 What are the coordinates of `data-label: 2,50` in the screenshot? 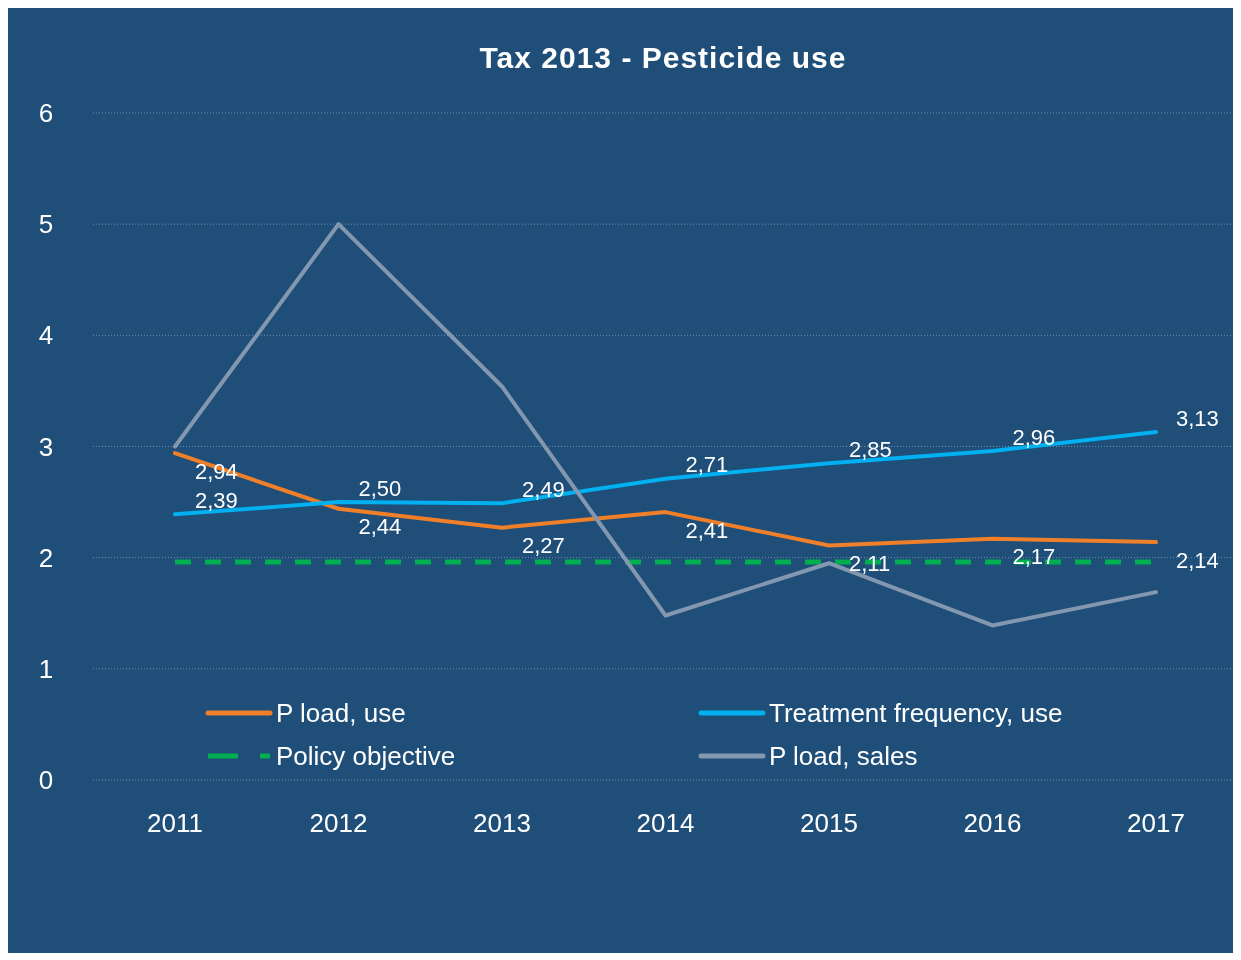 It's located at (380, 488).